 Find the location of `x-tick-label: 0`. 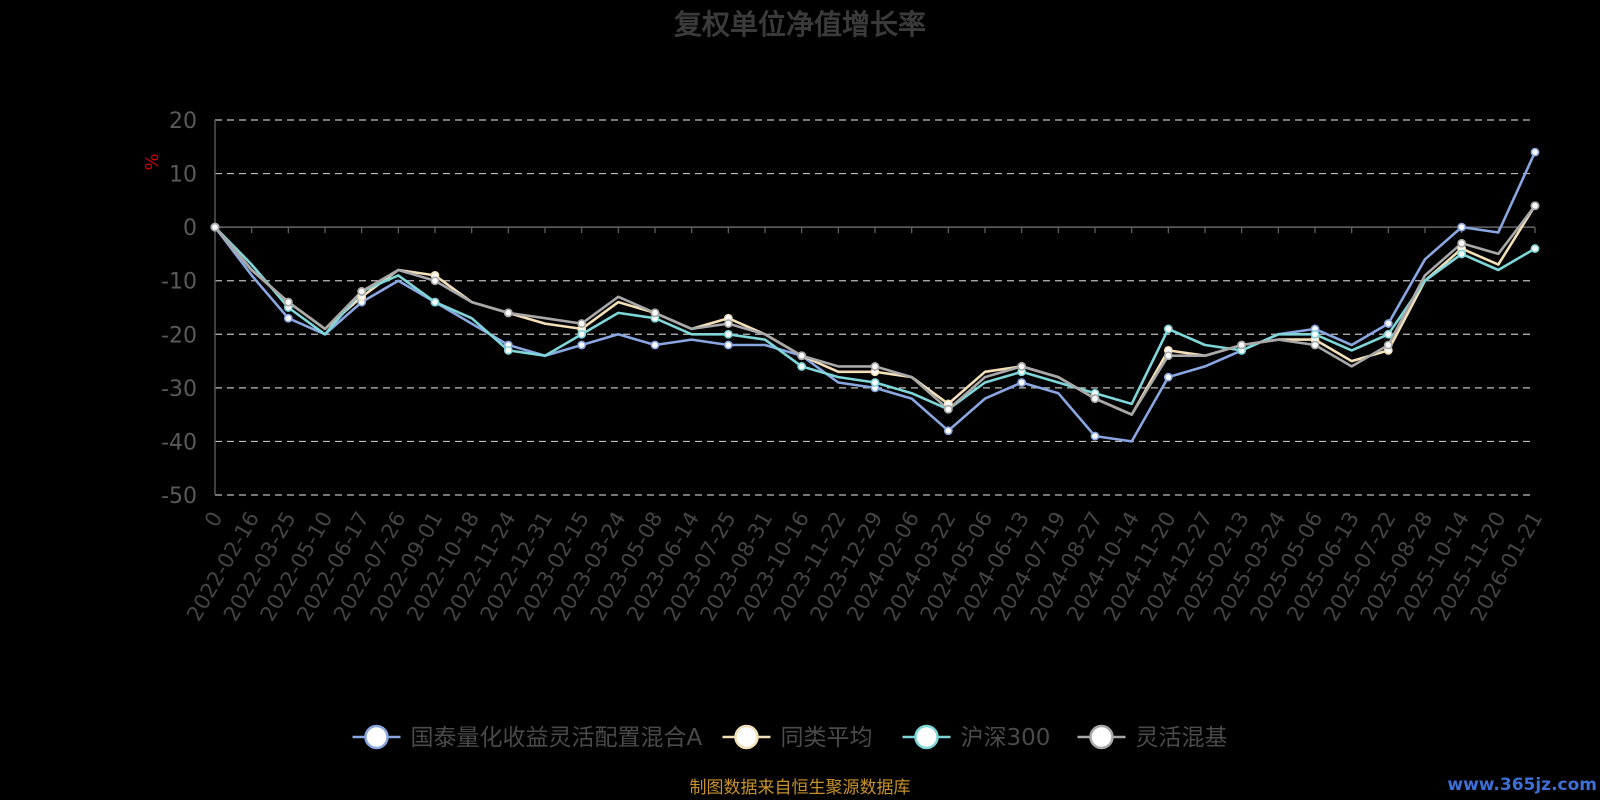

x-tick-label: 0 is located at coordinates (213, 520).